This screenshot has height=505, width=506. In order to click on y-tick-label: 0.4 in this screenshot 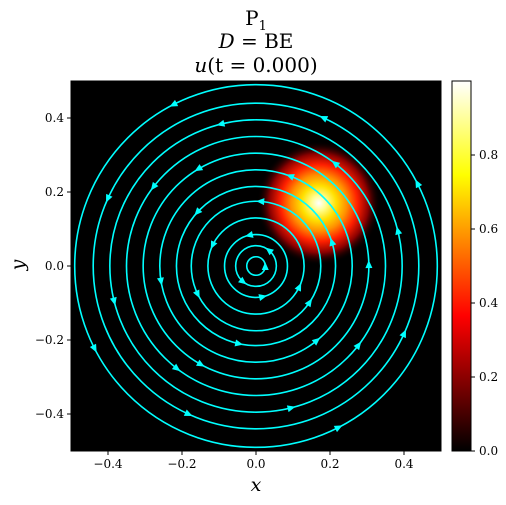, I will do `click(54, 118)`.